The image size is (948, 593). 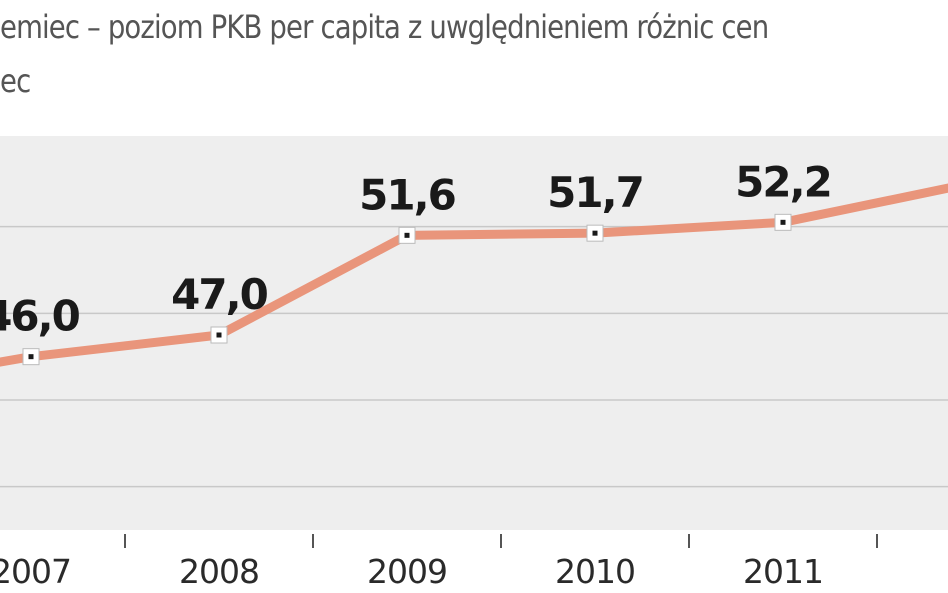 What do you see at coordinates (35, 571) in the screenshot?
I see `x-tick-label: 2007` at bounding box center [35, 571].